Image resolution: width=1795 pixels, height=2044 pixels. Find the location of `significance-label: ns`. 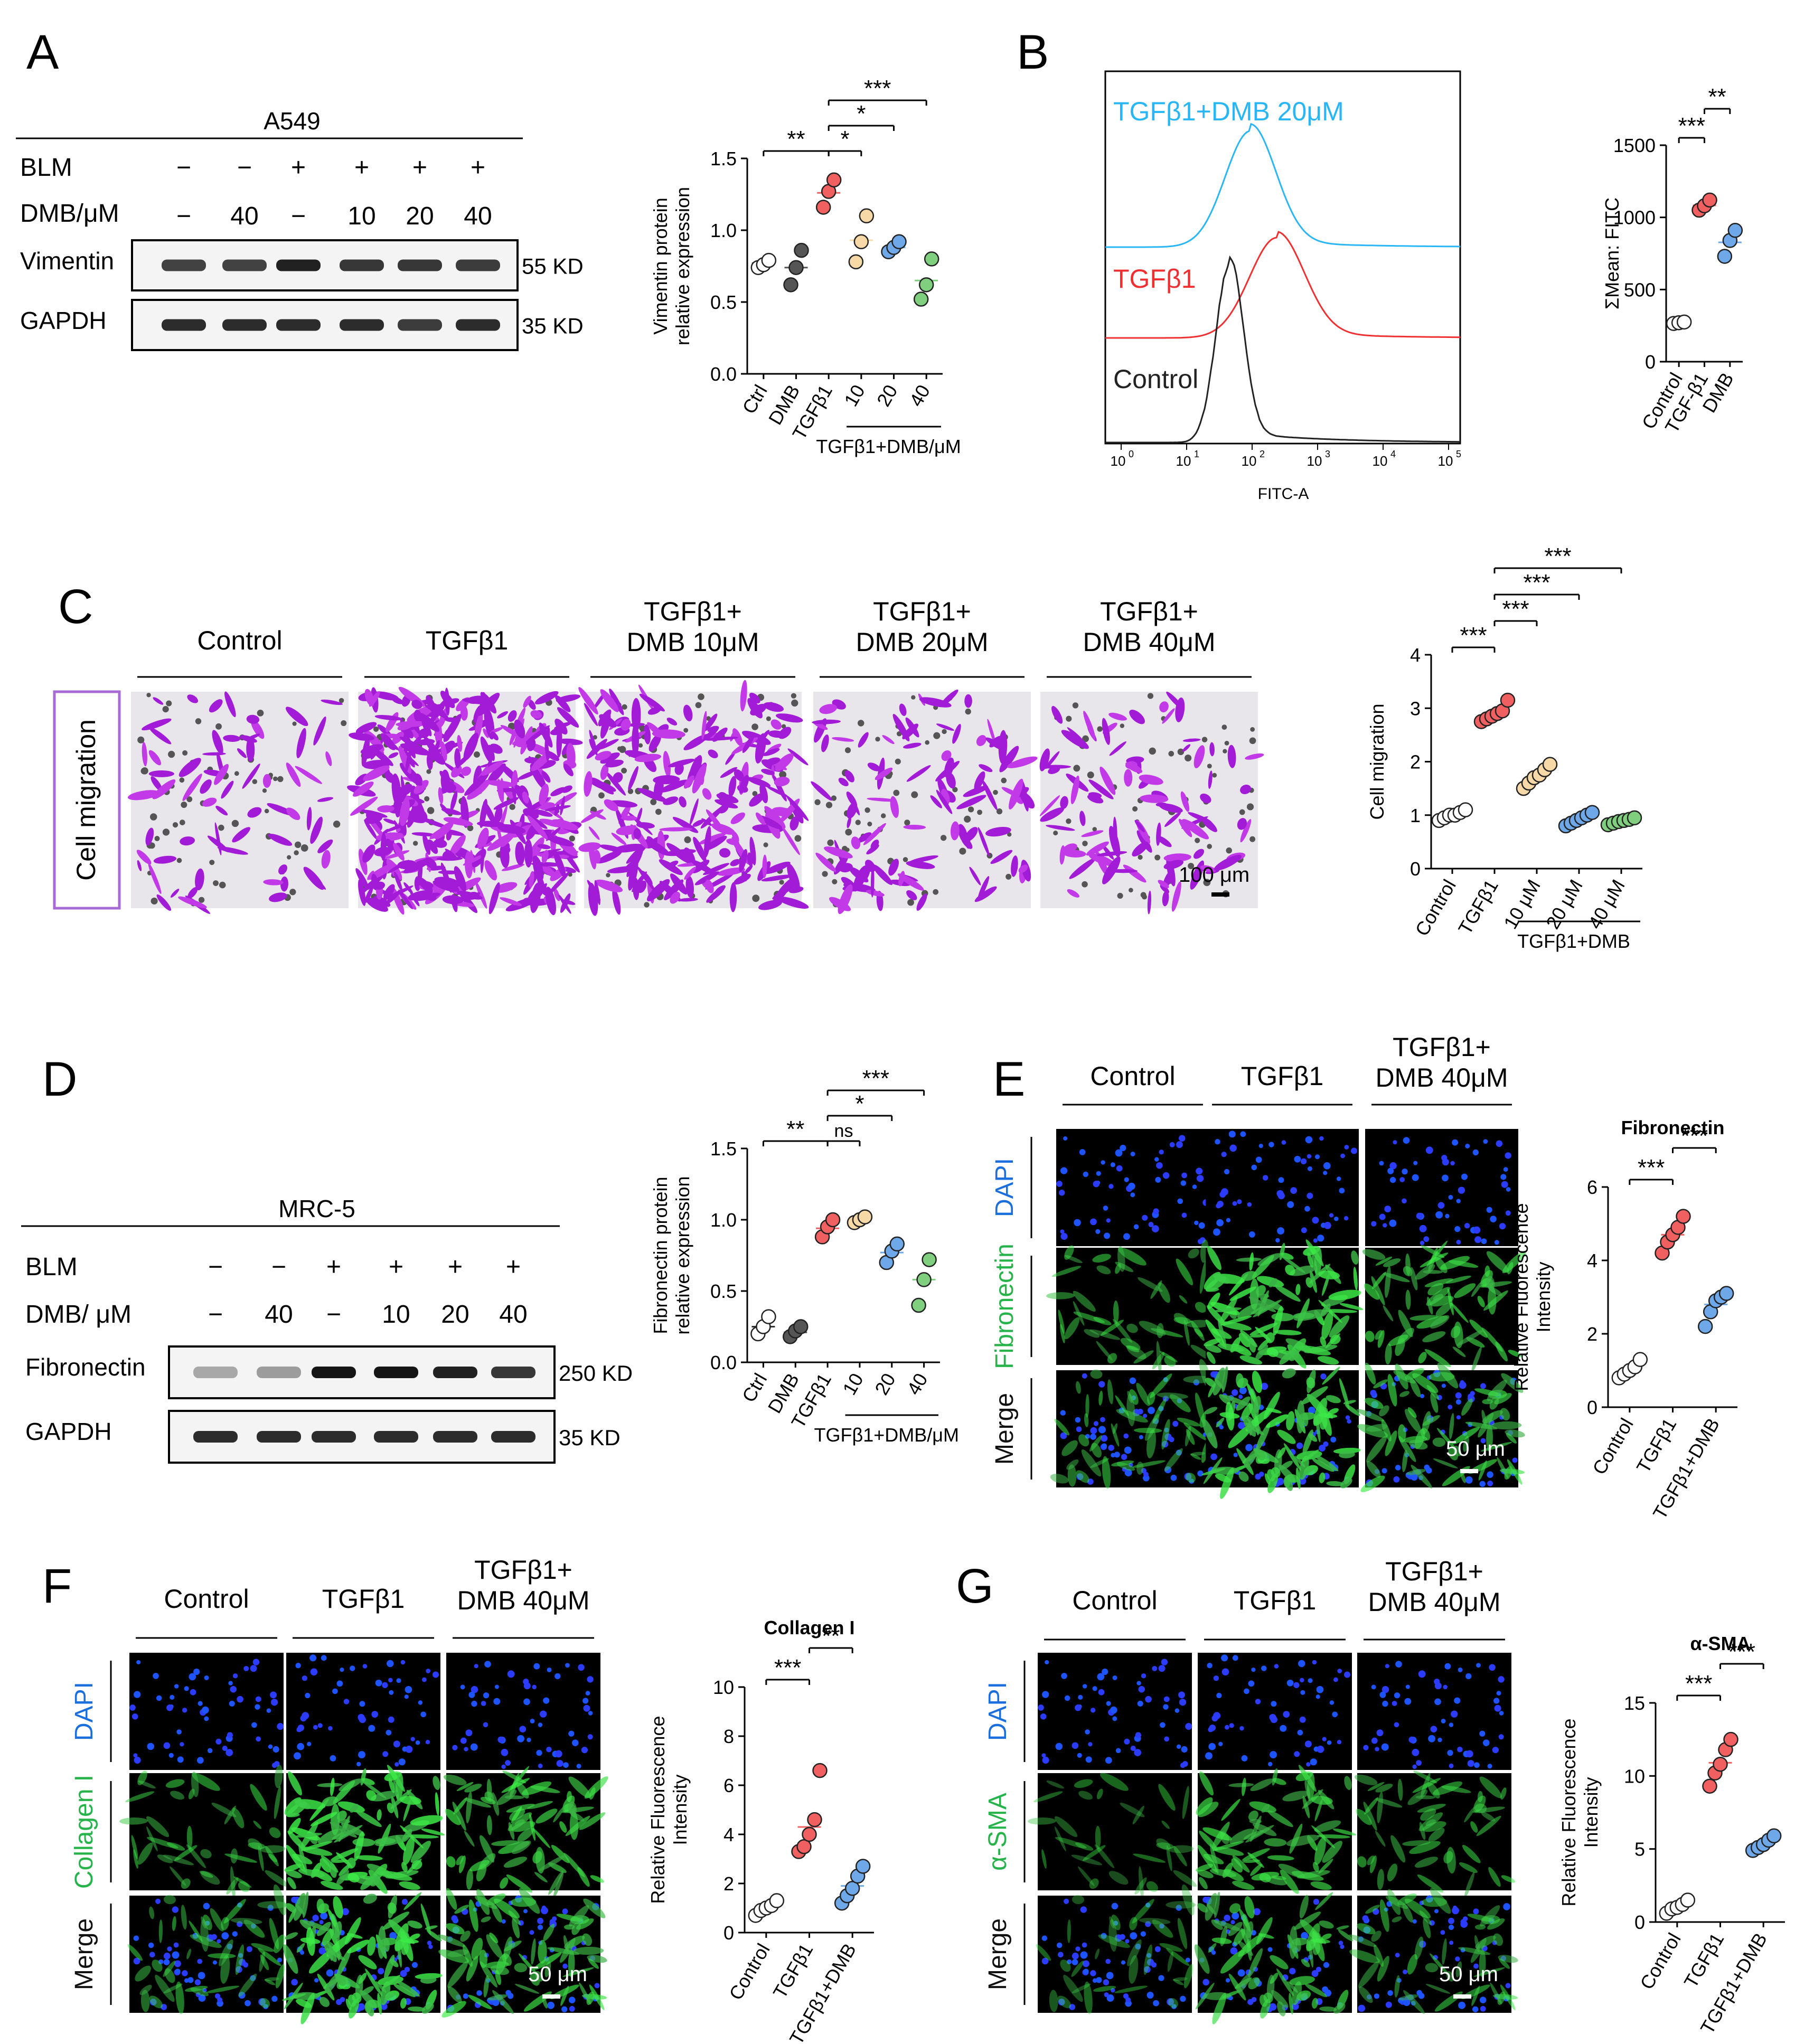

significance-label: ns is located at coordinates (843, 1131).